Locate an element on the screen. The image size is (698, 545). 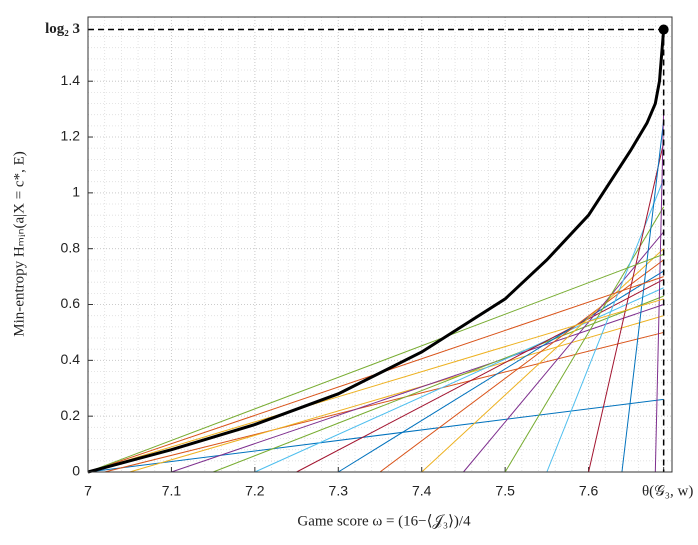
y-tick-label: log₂ 3 is located at coordinates (62, 29).